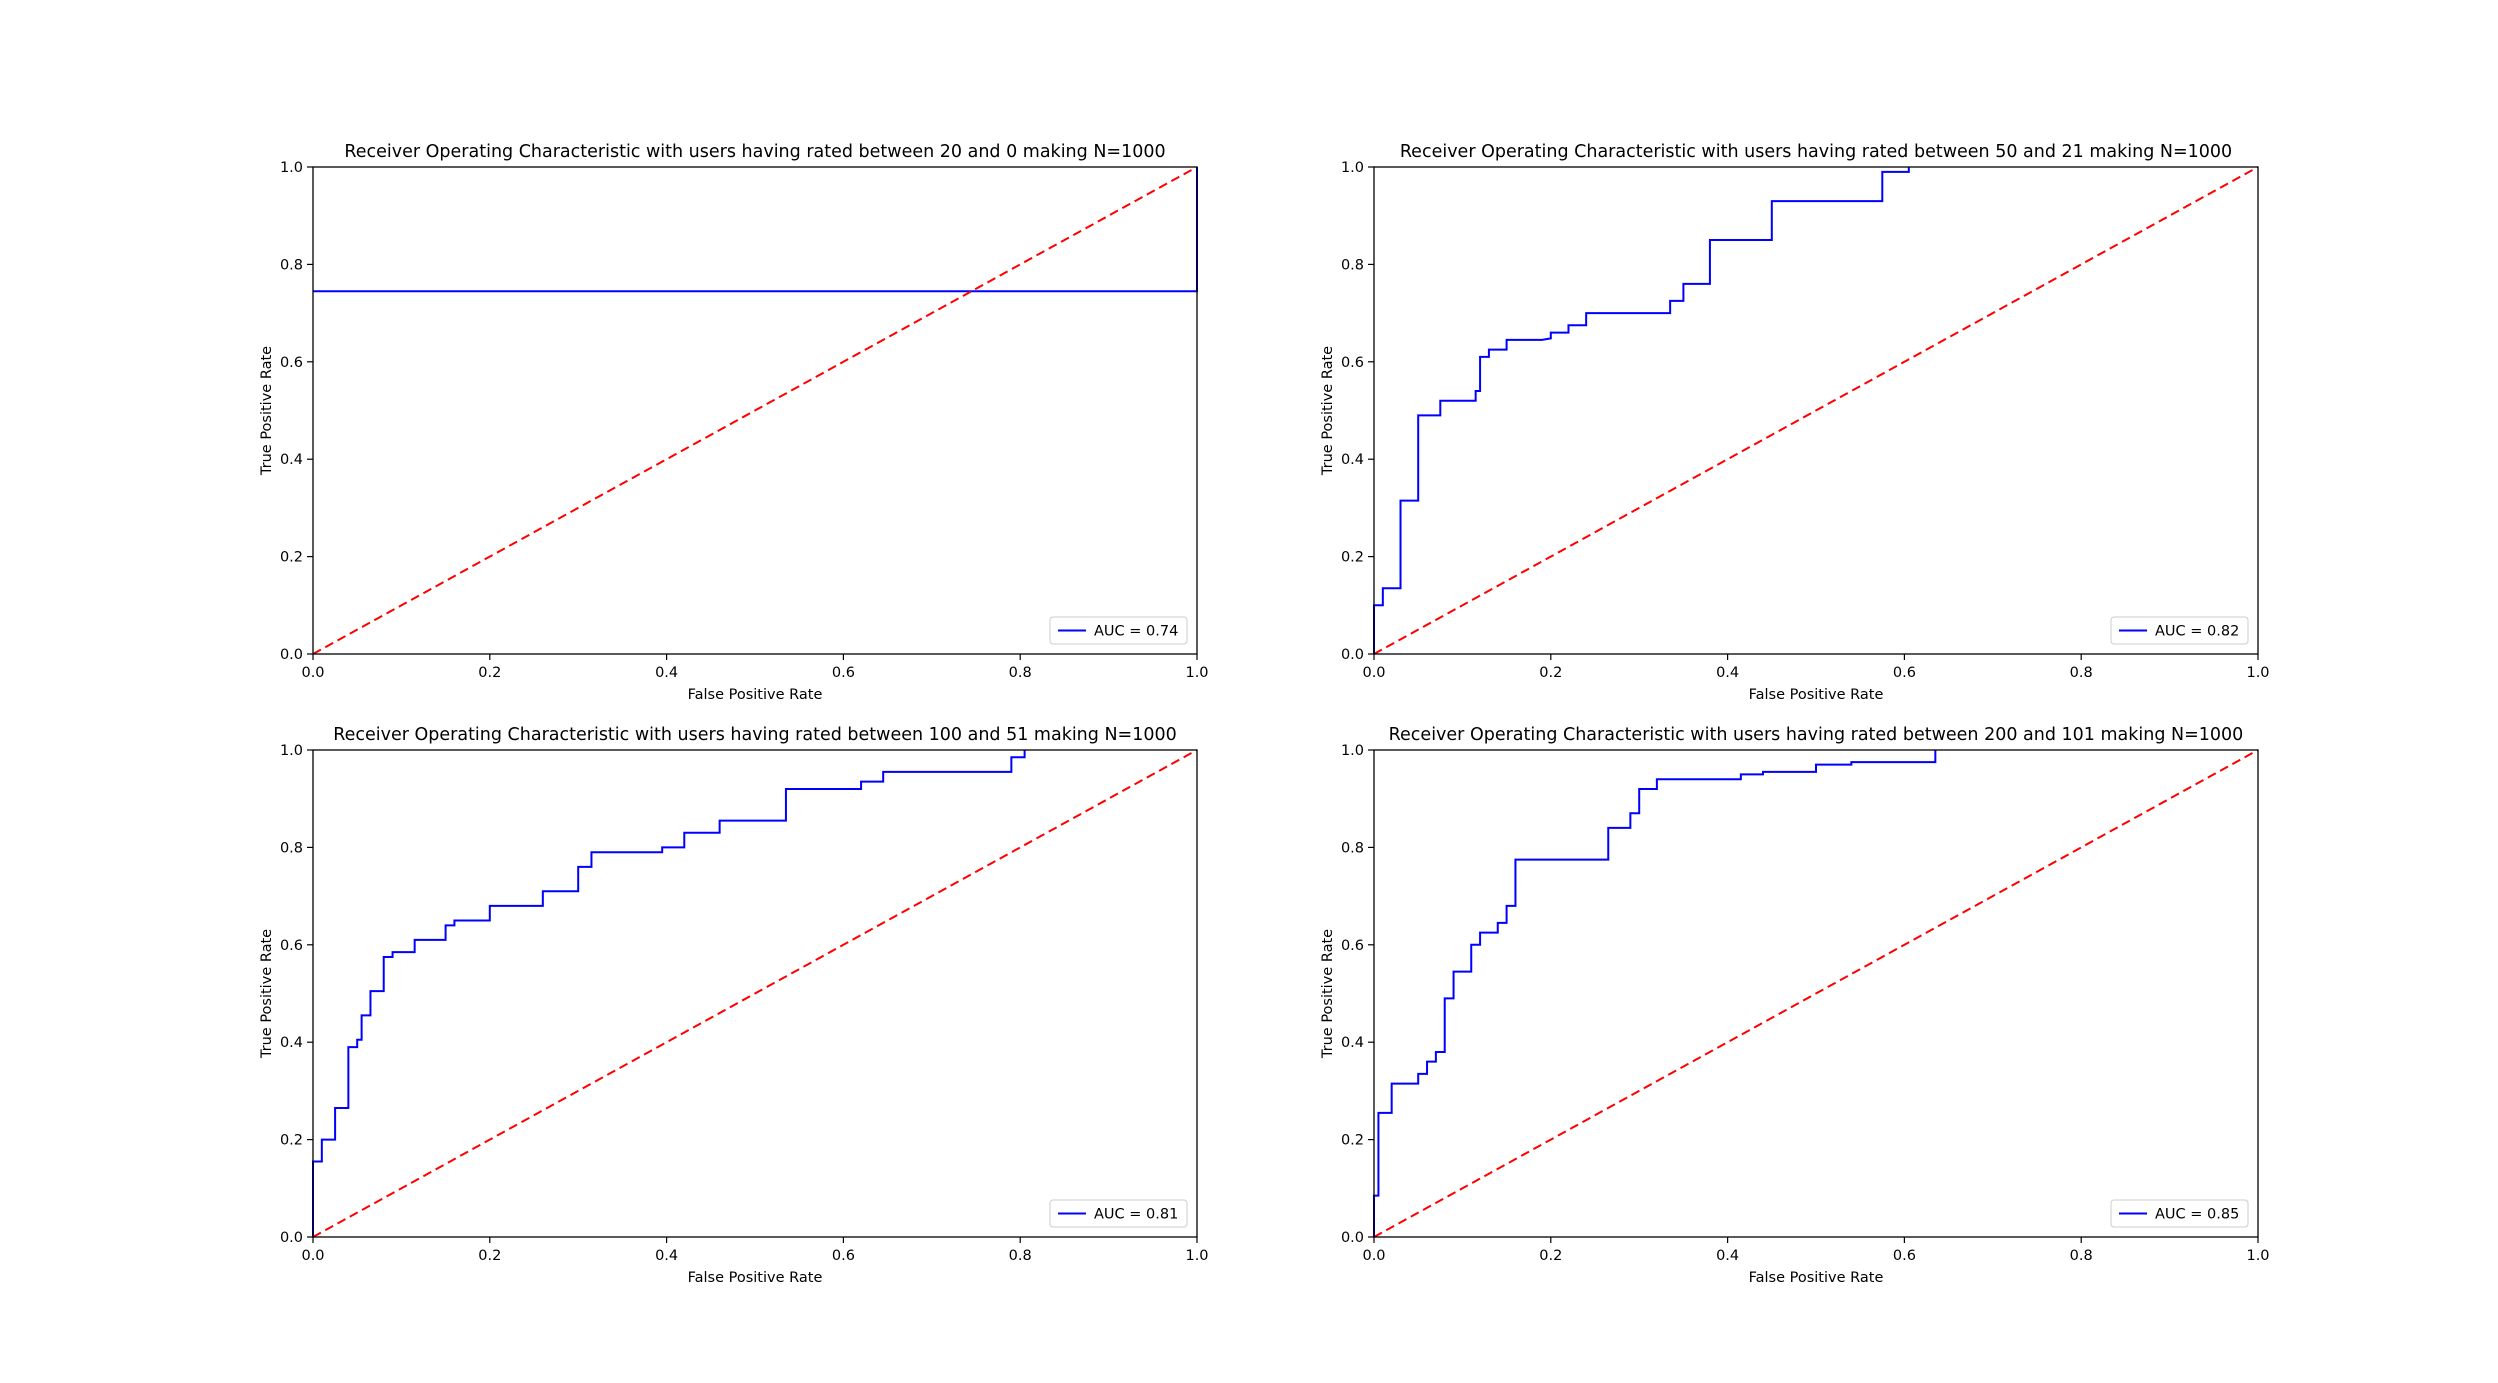 This screenshot has width=2498, height=1383. Describe the element at coordinates (2197, 1215) in the screenshot. I see `legend-label: AUC = 0.85` at that location.